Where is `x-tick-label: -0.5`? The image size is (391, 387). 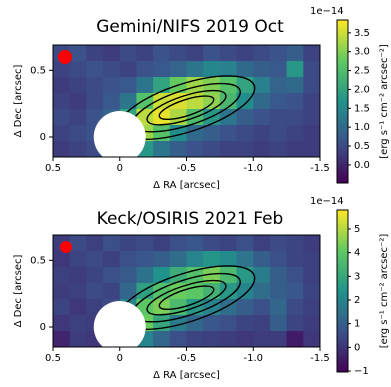
x-tick-label: -0.5 is located at coordinates (187, 168).